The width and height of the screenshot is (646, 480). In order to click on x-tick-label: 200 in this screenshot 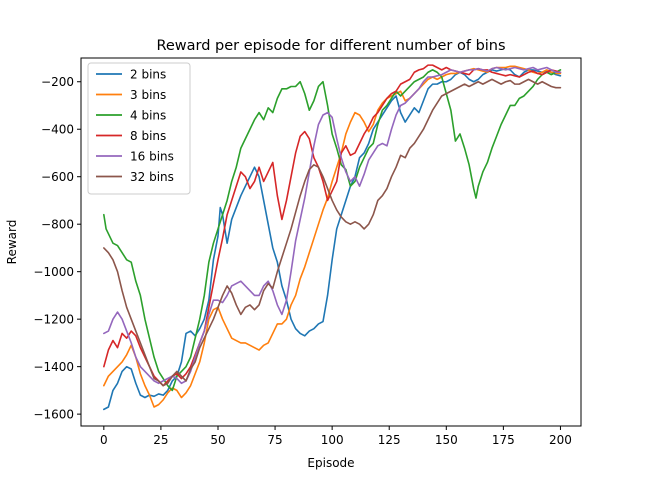, I will do `click(560, 440)`.